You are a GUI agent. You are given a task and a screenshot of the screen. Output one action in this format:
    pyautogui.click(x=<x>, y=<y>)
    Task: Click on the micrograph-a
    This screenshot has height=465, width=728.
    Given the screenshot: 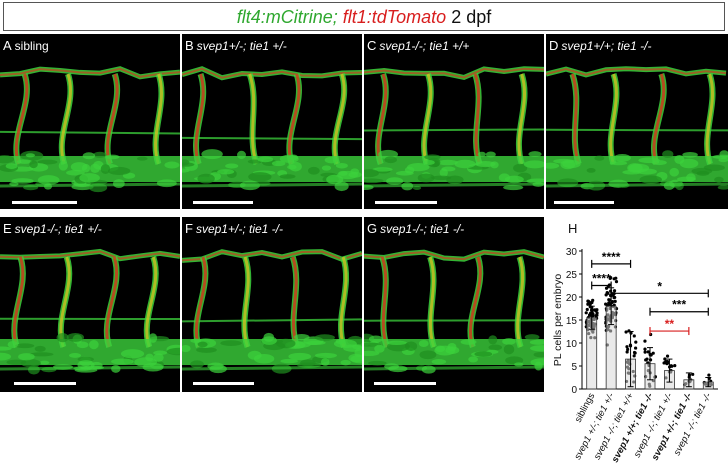 What is the action you would take?
    pyautogui.click(x=90, y=129)
    